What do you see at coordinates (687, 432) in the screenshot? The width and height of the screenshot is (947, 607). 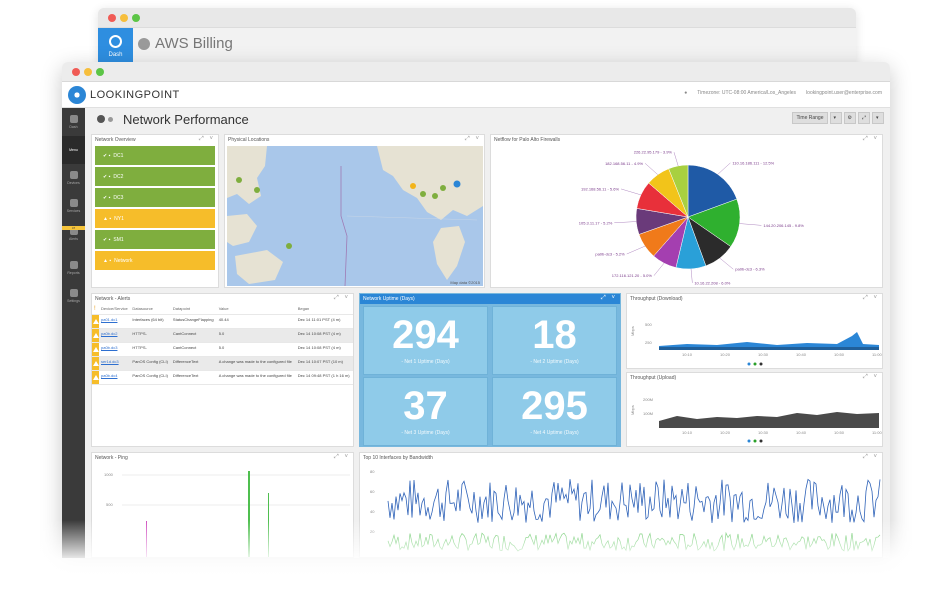 I see `x-tick: 10:10` at bounding box center [687, 432].